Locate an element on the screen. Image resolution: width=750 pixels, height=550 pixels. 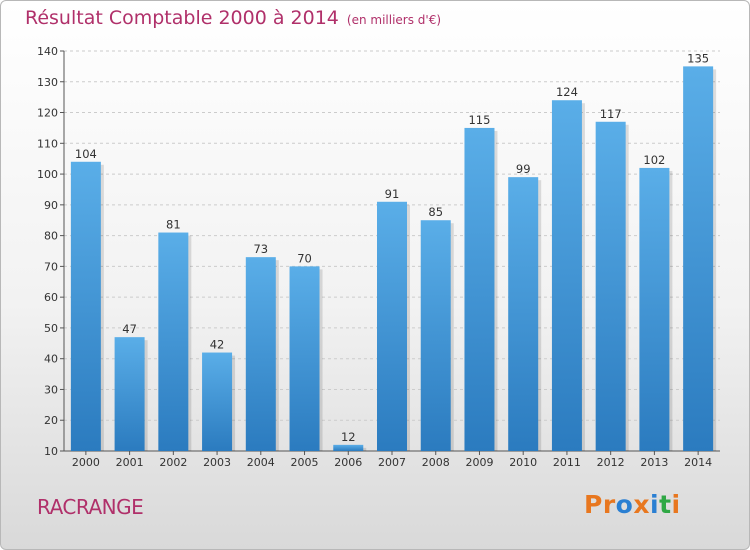
bar-value-label: 42 is located at coordinates (217, 345).